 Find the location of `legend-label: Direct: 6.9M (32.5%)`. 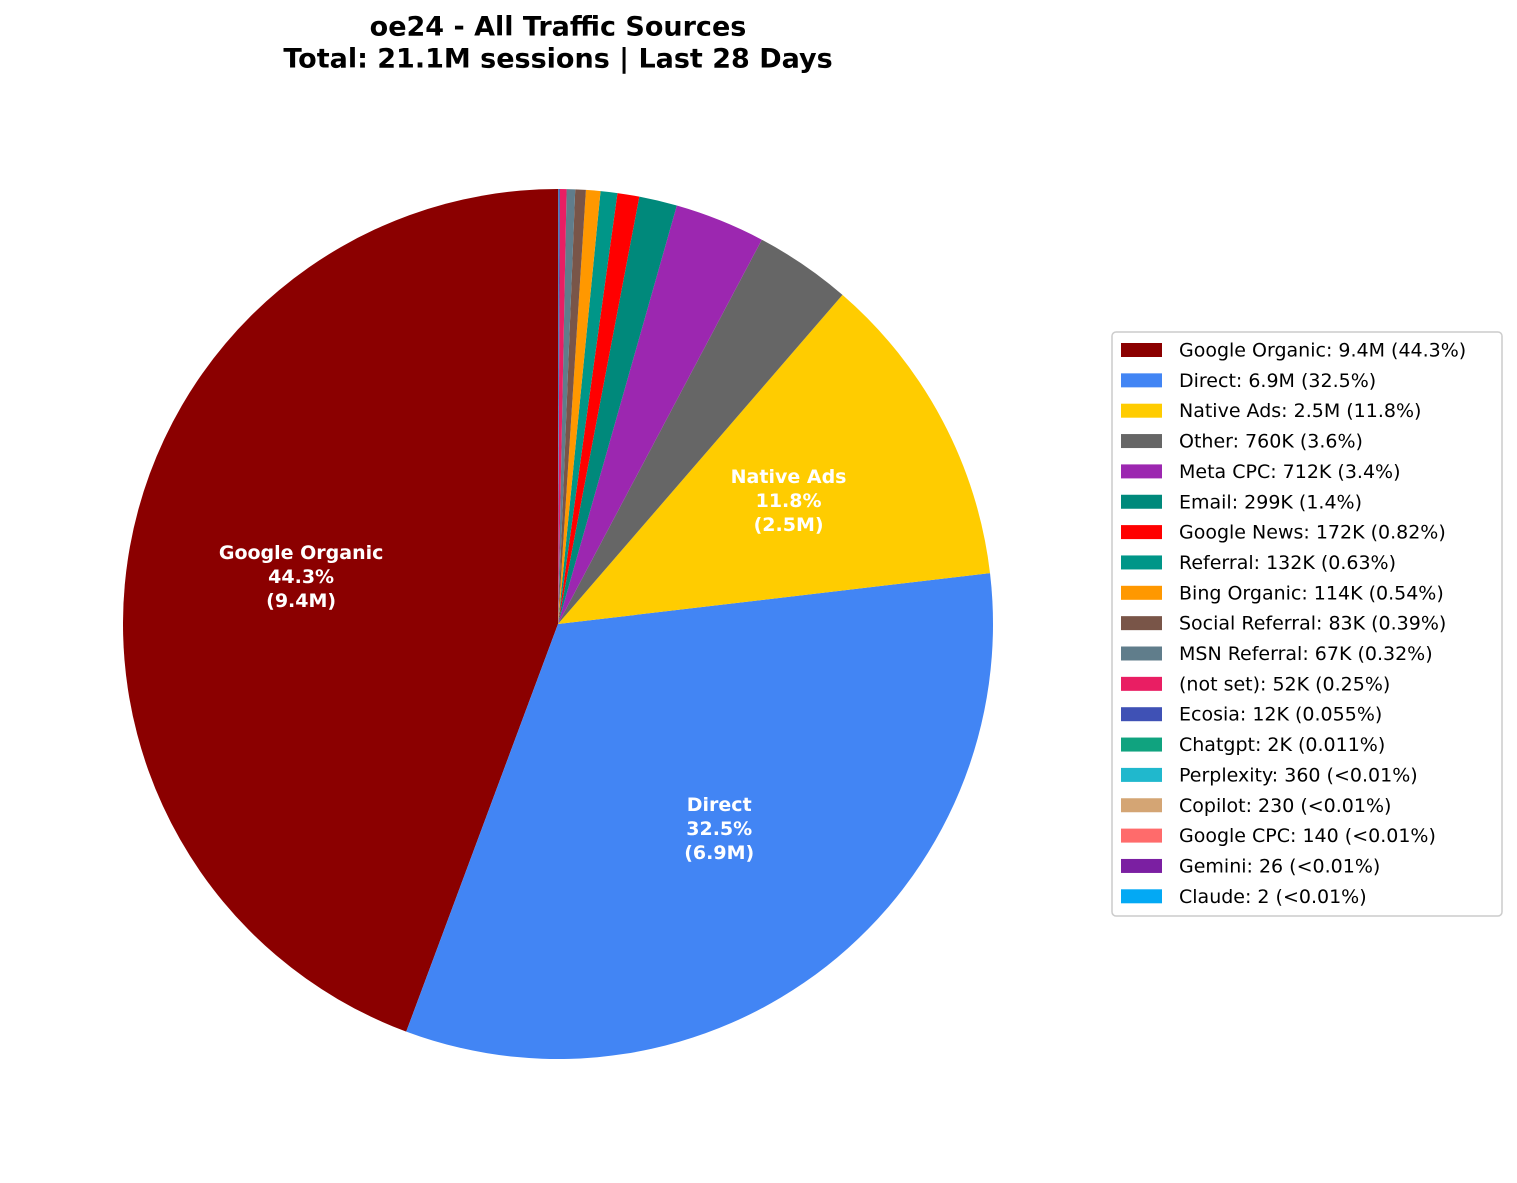

legend-label: Direct: 6.9M (32.5%) is located at coordinates (1277, 381).